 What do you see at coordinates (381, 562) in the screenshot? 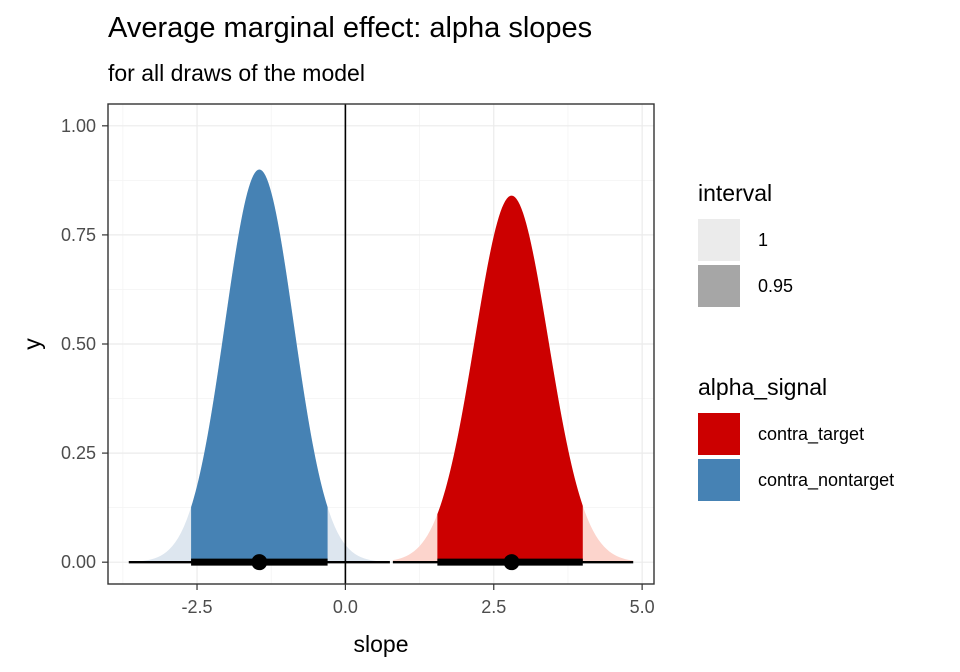
I see `interval-bars` at bounding box center [381, 562].